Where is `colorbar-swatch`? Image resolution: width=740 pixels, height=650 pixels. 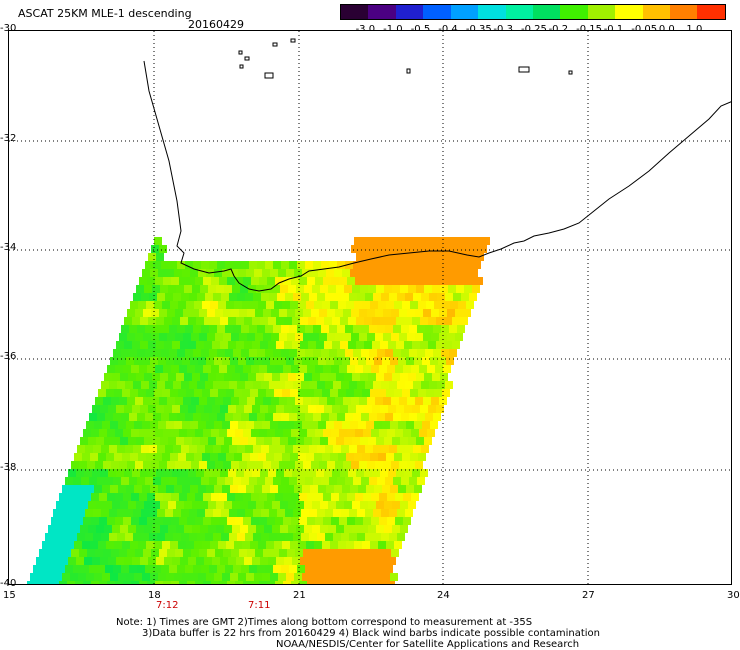
colorbar-swatch is located at coordinates (684, 12).